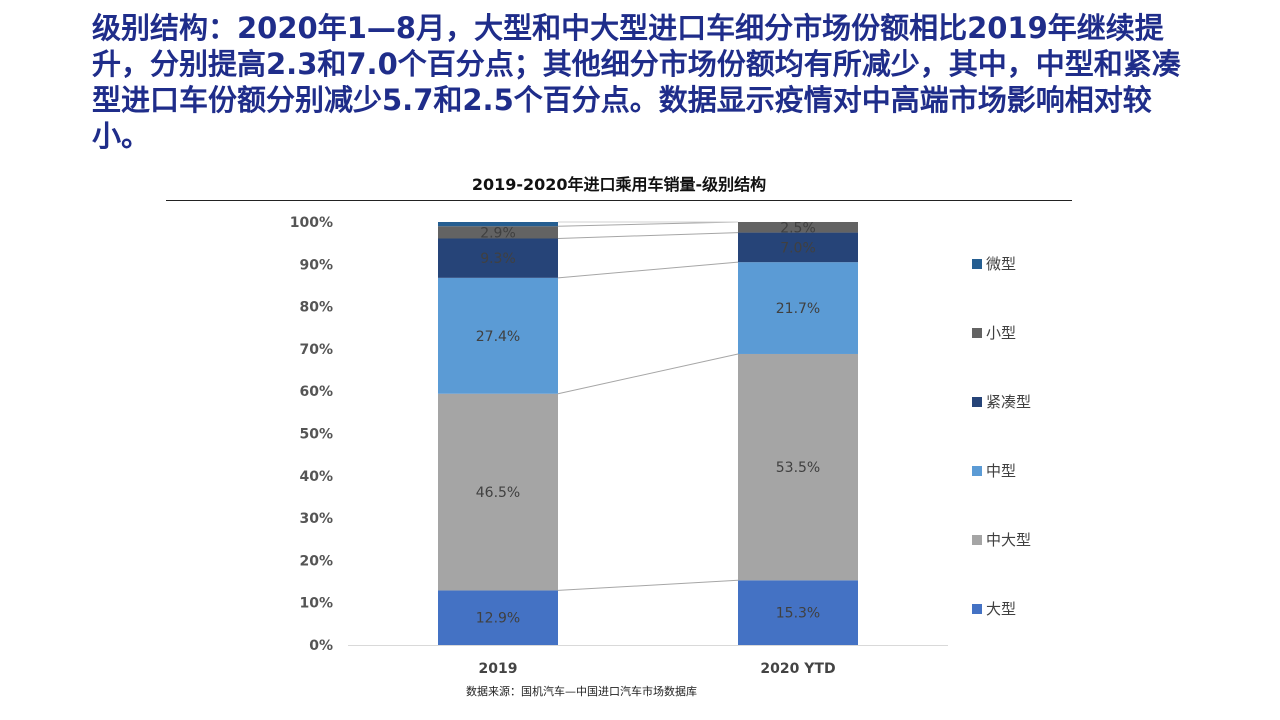 This screenshot has height=720, width=1280. I want to click on legend-label: 紧凑型, so click(1008, 402).